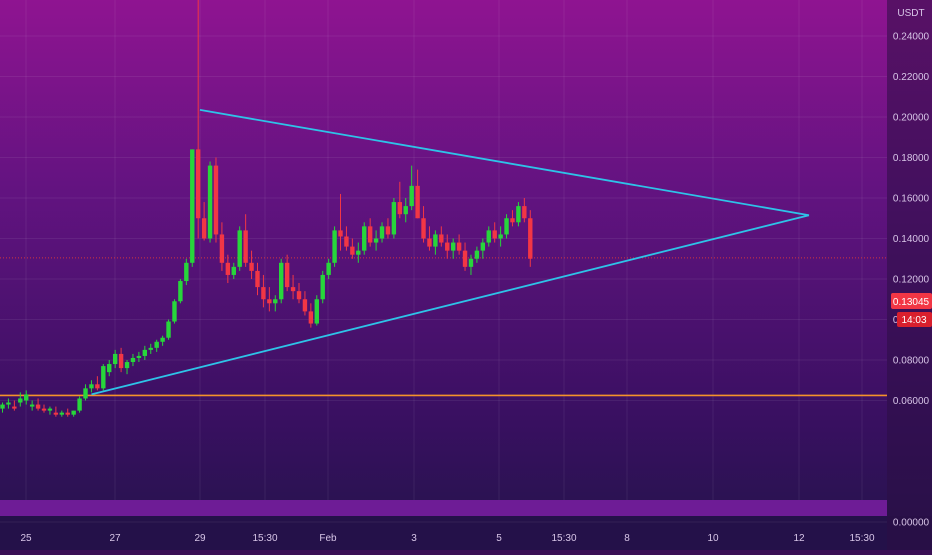 The height and width of the screenshot is (555, 932). What do you see at coordinates (504, 163) in the screenshot?
I see `upper-trendline` at bounding box center [504, 163].